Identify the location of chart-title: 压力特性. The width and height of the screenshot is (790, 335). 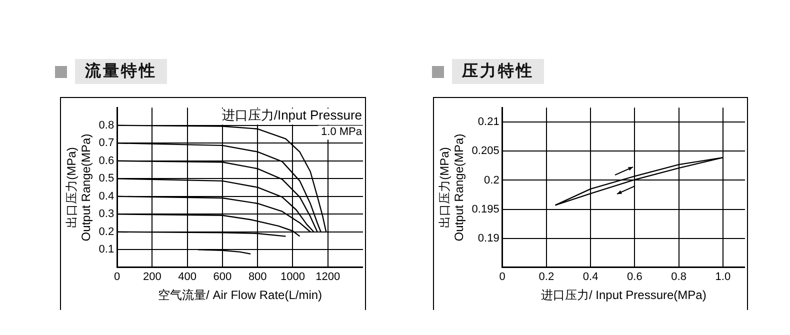
(498, 71).